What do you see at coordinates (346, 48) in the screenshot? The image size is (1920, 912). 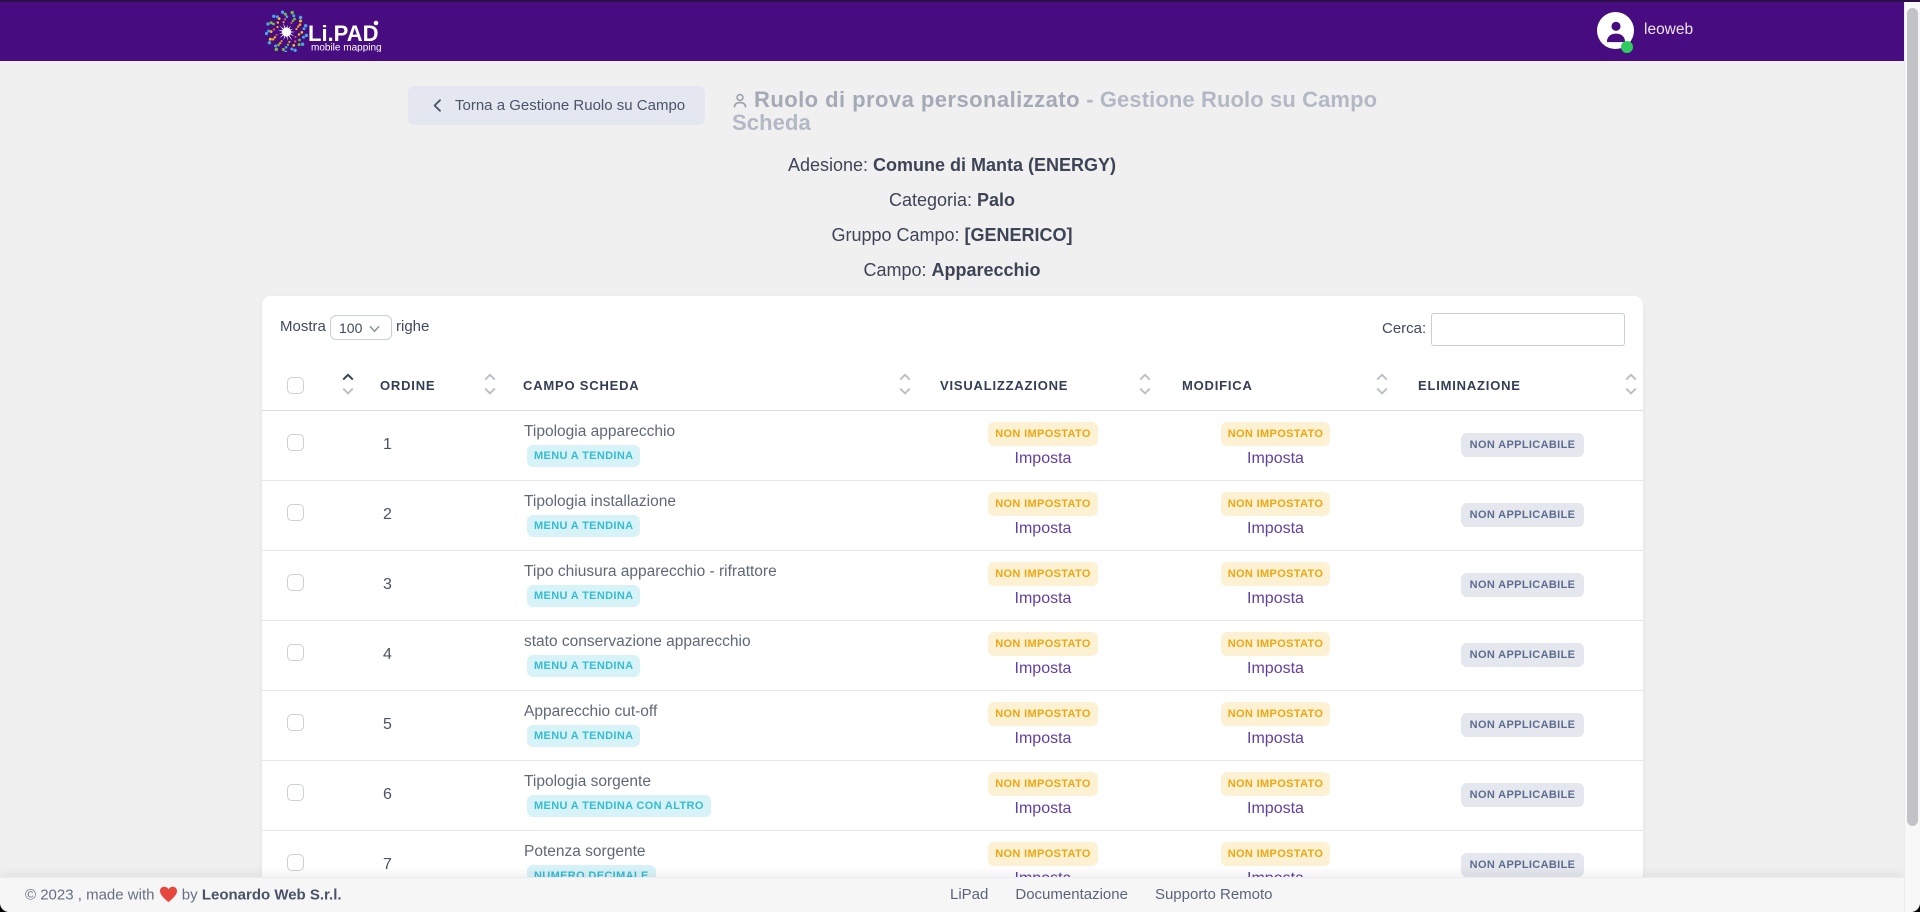 I see `svg-text: mobile mapping` at bounding box center [346, 48].